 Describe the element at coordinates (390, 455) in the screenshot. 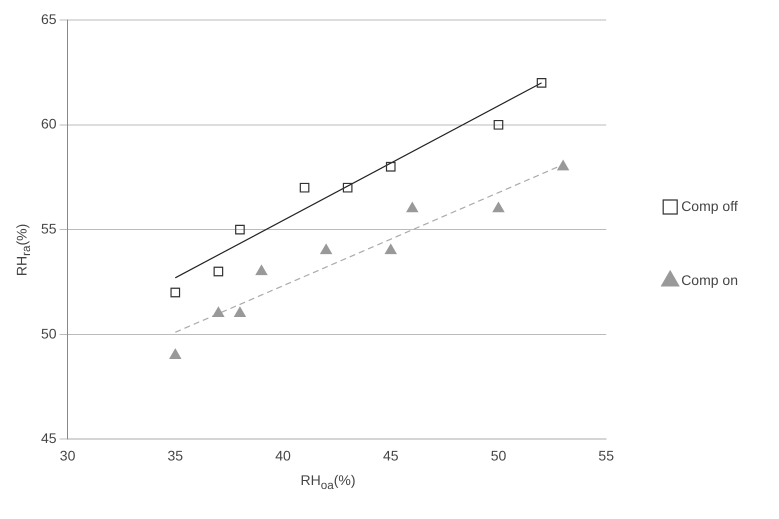

I see `x-tick-label: 45` at that location.